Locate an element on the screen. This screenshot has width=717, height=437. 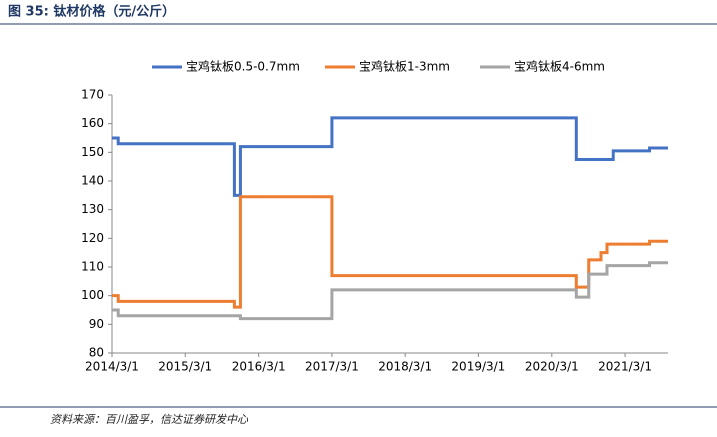
y-tick-label: 140 is located at coordinates (92, 181).